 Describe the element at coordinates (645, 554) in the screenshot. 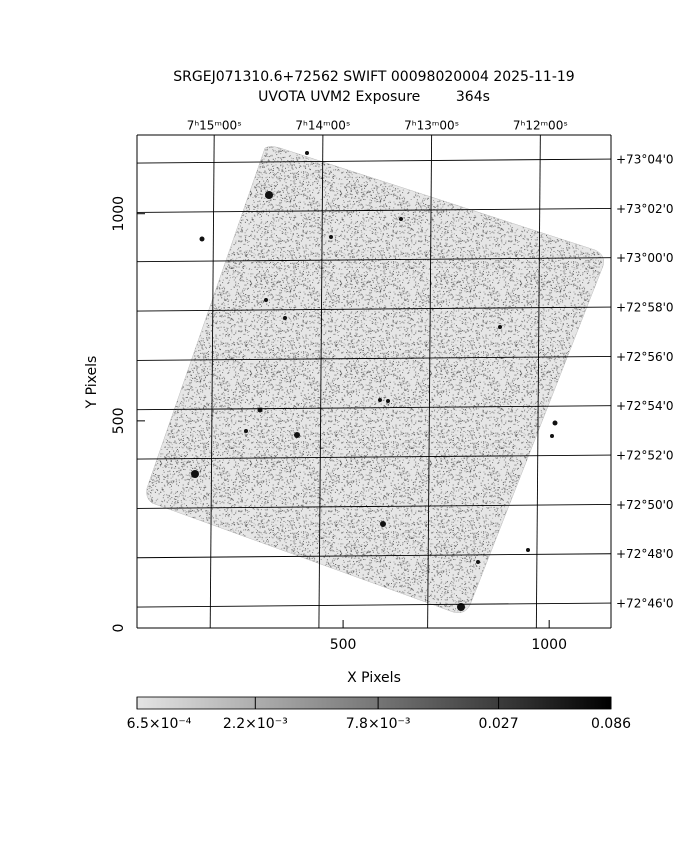

I see `y2-tick-label: +72°48'0` at that location.